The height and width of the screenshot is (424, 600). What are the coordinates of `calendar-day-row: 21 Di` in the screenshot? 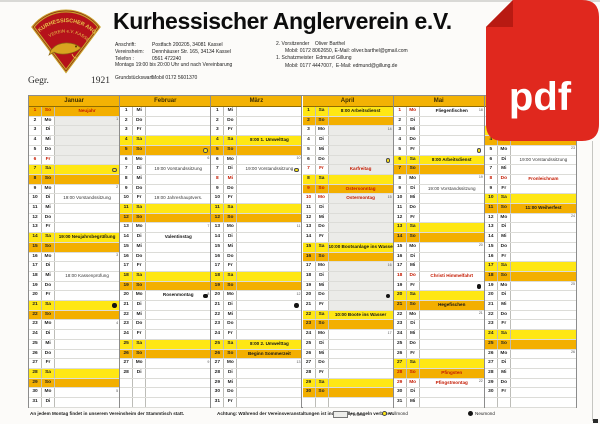 It's located at (165, 306).